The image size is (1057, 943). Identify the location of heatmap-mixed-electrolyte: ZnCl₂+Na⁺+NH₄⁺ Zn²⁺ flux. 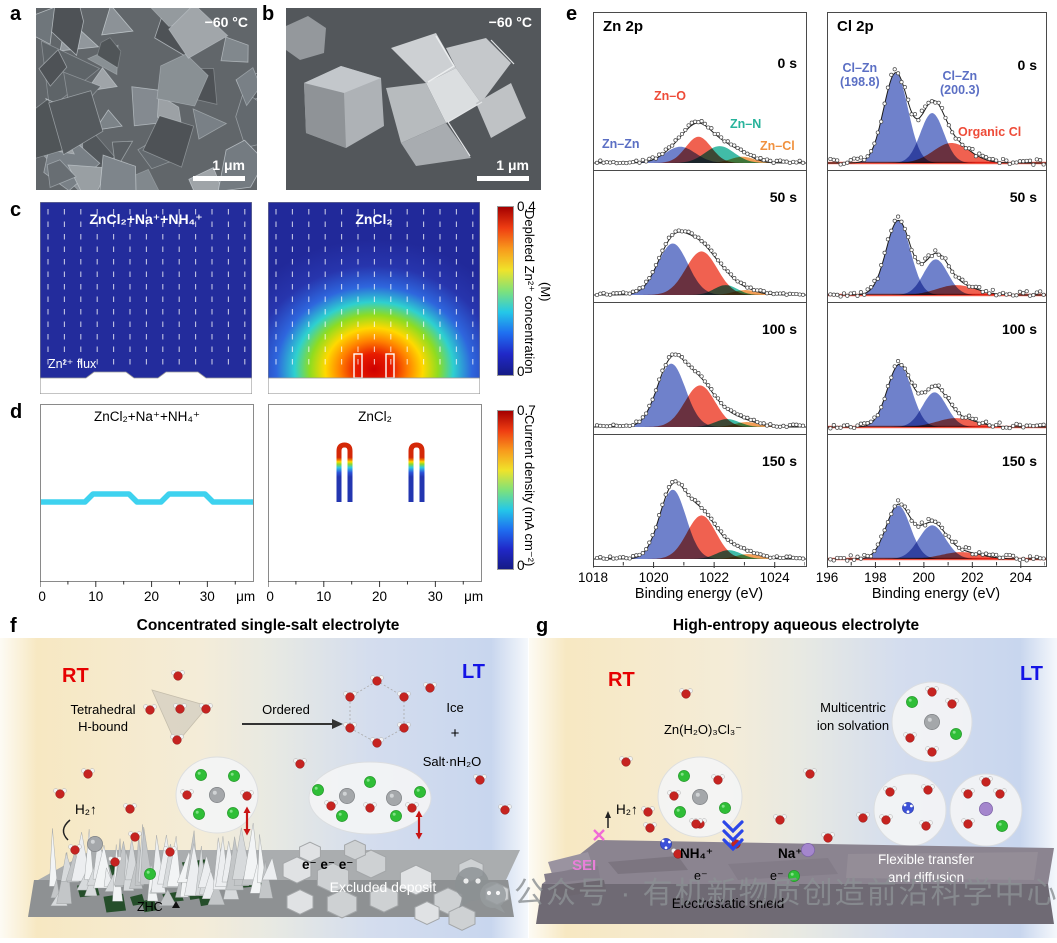
(146, 298).